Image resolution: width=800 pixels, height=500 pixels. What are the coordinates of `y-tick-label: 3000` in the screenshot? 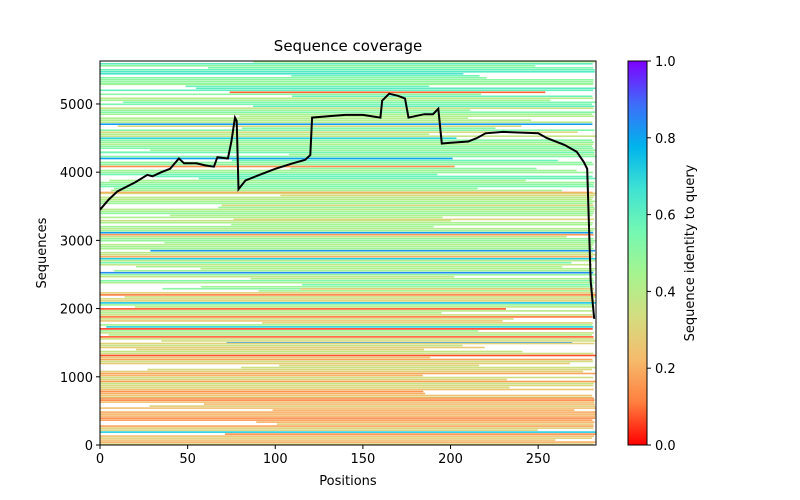 It's located at (76, 241).